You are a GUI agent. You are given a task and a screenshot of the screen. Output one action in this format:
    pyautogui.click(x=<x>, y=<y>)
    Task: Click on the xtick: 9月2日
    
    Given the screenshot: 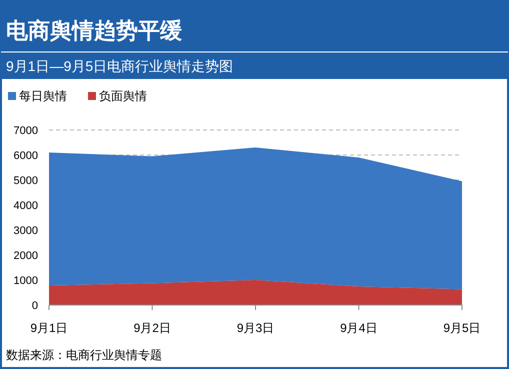 What is the action you would take?
    pyautogui.click(x=152, y=328)
    